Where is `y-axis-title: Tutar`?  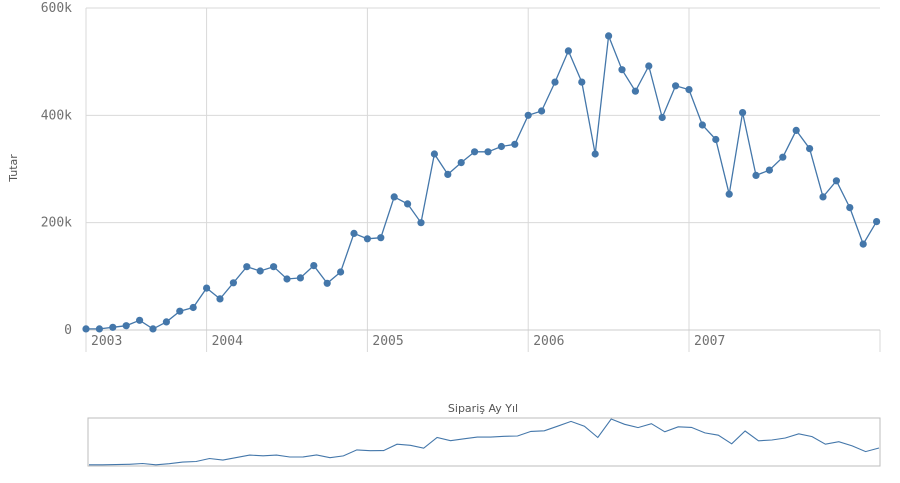 y-axis-title: Tutar is located at coordinates (13, 168).